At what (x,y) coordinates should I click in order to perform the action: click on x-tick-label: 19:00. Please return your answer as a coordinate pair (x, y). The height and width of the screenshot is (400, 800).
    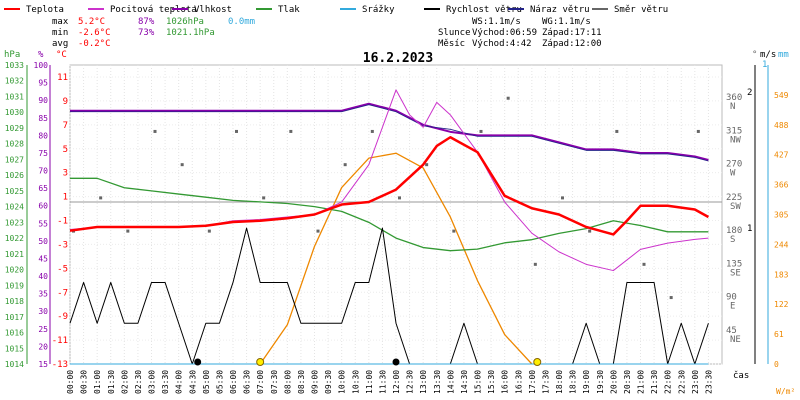
    Looking at the image, I should click on (586, 382).